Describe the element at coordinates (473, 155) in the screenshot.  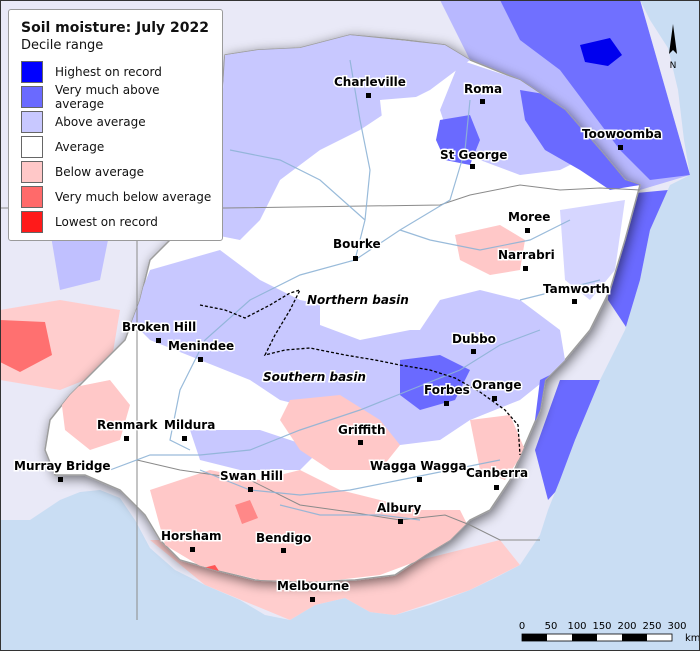
I see `town-label-st-george: St George` at that location.